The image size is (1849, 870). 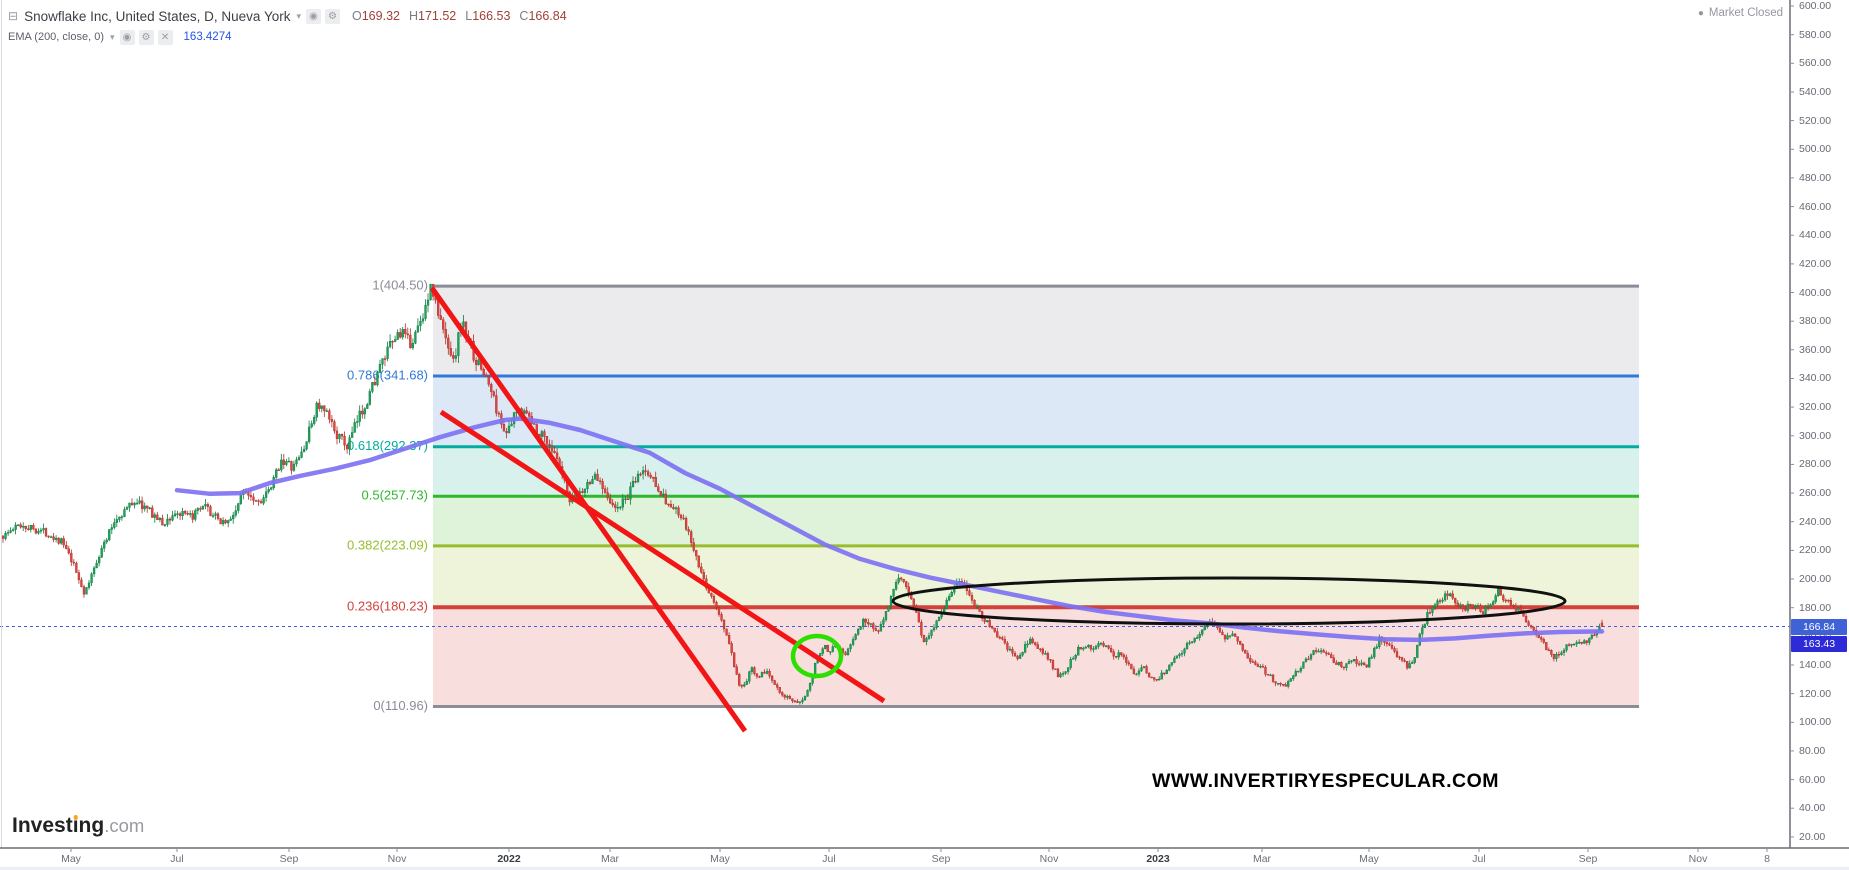 What do you see at coordinates (924, 868) in the screenshot?
I see `window-bottom-strip` at bounding box center [924, 868].